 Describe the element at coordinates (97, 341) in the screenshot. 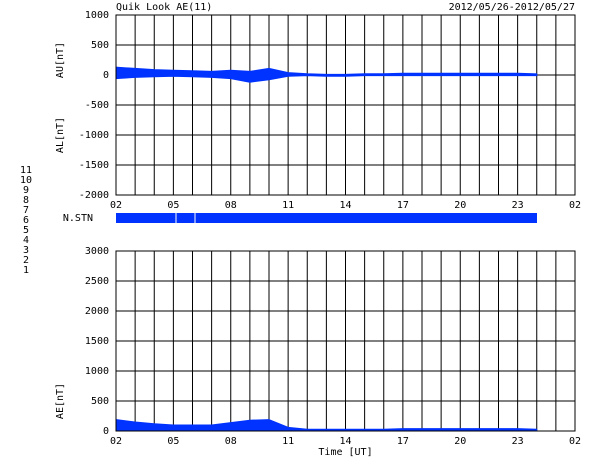

I see `y-tick-label: 1500` at that location.